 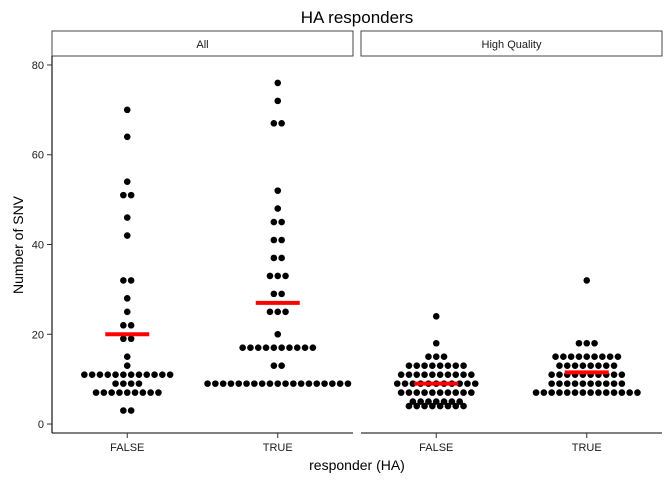 What do you see at coordinates (38, 246) in the screenshot?
I see `y-tick-label: 40` at bounding box center [38, 246].